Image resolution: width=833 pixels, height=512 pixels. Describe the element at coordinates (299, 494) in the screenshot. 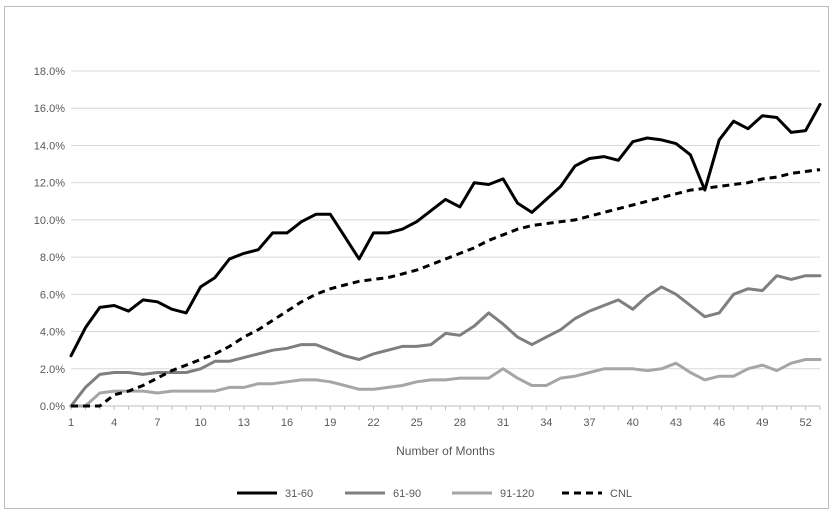

I see `legend-label: 31-60` at that location.